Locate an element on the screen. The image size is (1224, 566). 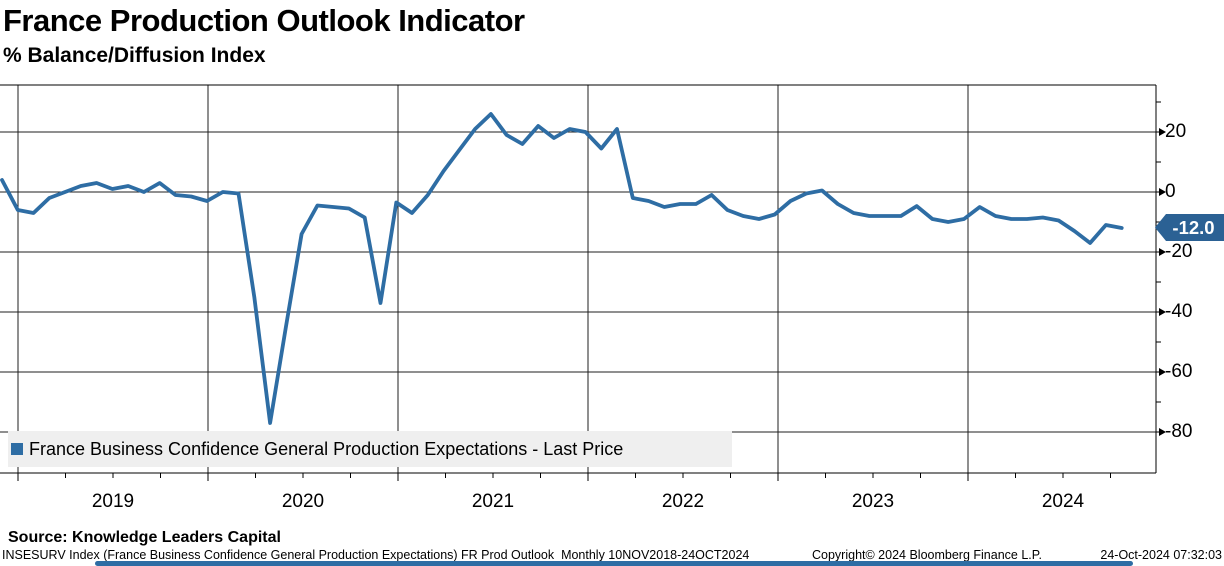
legend-series-marker-icon is located at coordinates (17, 449).